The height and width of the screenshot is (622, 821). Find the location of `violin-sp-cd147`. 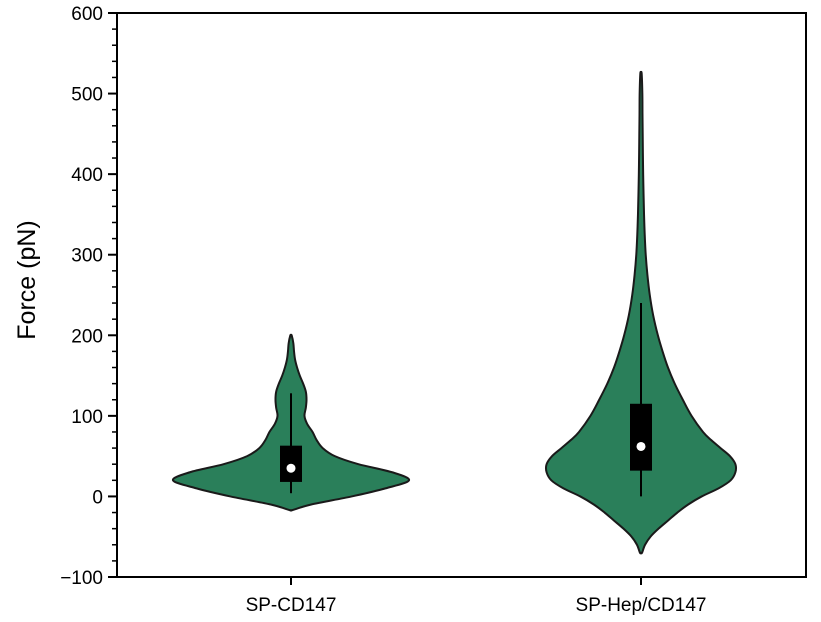

violin-sp-cd147 is located at coordinates (291, 422).